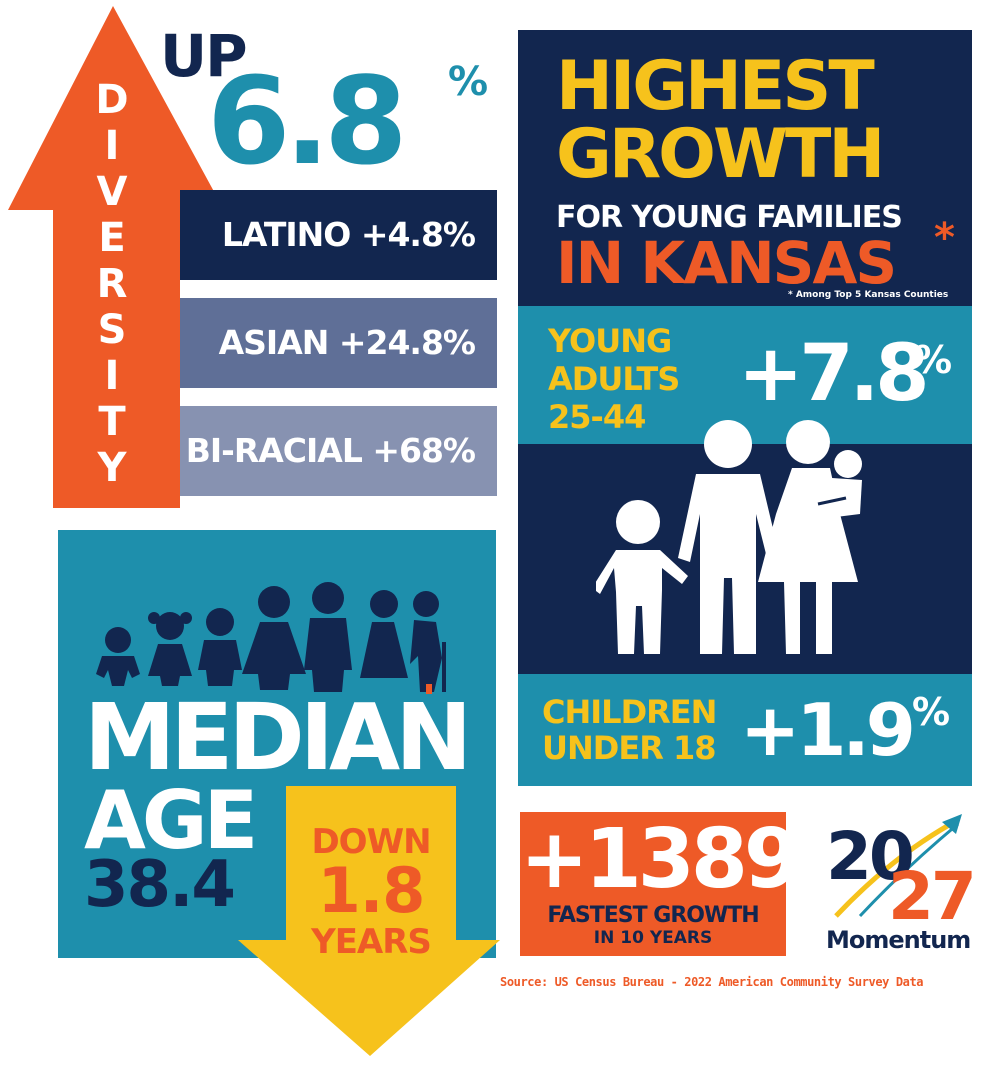 The height and width of the screenshot is (1076, 1000). Describe the element at coordinates (371, 890) in the screenshot. I see `median-age-change-value: 1.8` at that location.